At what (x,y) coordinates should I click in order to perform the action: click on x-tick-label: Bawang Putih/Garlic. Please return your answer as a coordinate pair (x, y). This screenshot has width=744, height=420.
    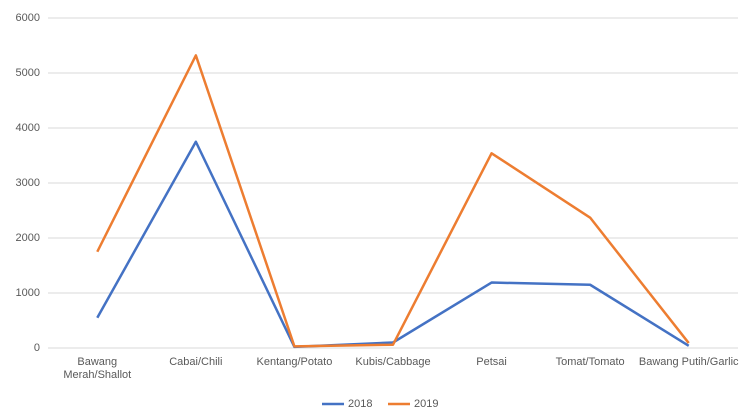
    Looking at the image, I should click on (688, 362).